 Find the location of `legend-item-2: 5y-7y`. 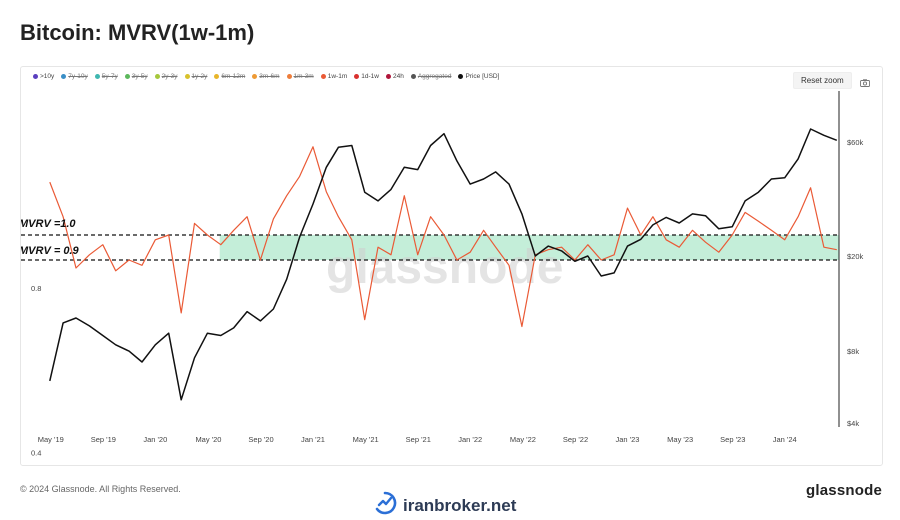

legend-item-2: 5y-7y is located at coordinates (106, 76).